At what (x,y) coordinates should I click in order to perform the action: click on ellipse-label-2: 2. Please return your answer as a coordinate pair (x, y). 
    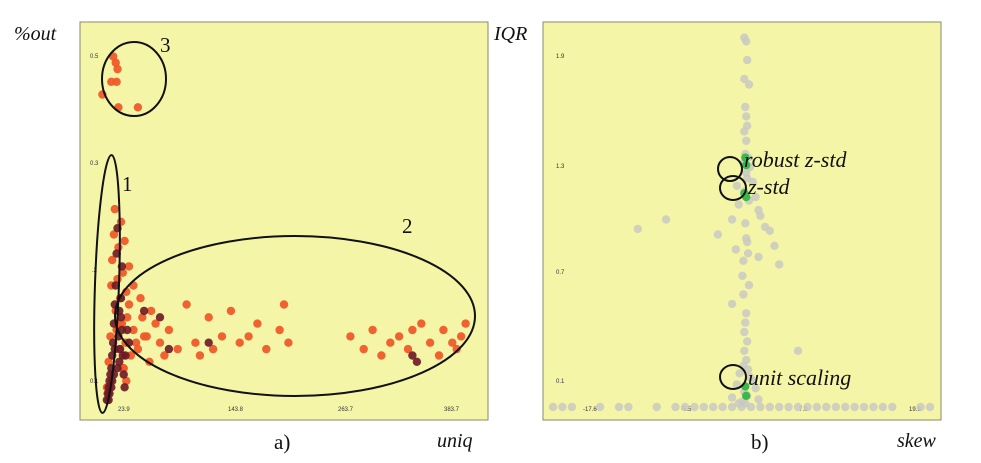
    Looking at the image, I should click on (407, 226).